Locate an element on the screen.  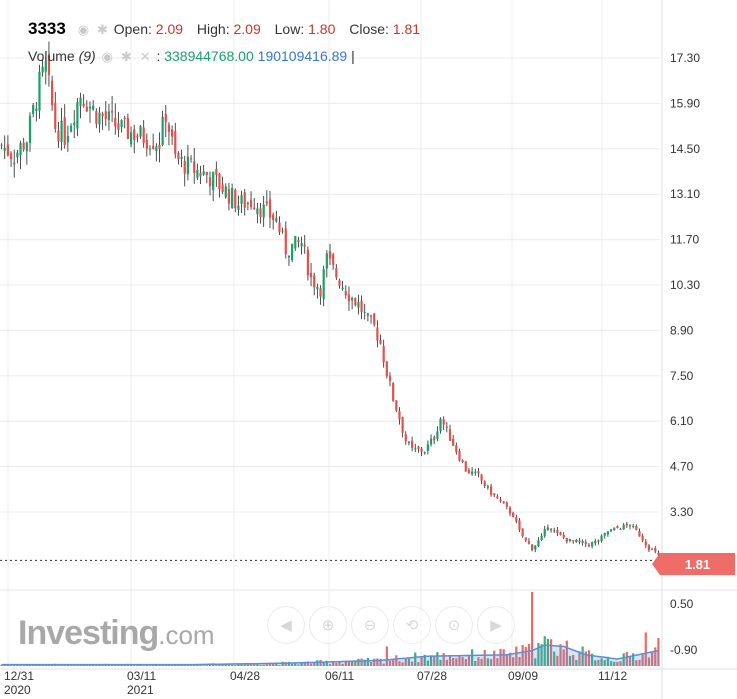
open-label: Open: is located at coordinates (132, 29).